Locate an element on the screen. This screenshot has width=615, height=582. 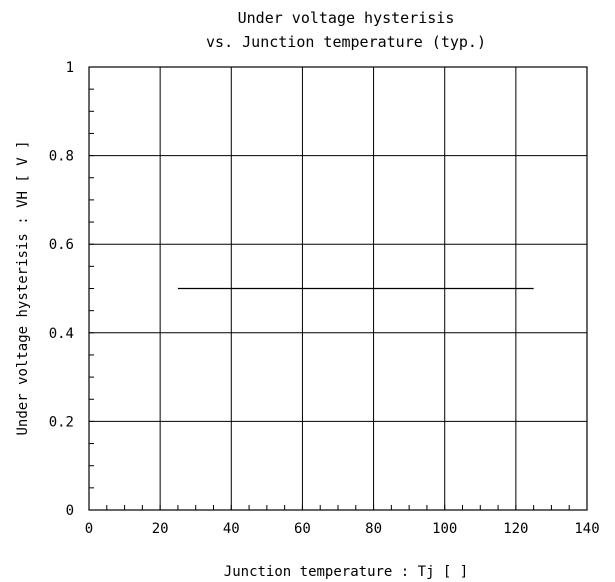
y-axis-label: Under voltage hysterisis : VH [ V ] is located at coordinates (23, 287).